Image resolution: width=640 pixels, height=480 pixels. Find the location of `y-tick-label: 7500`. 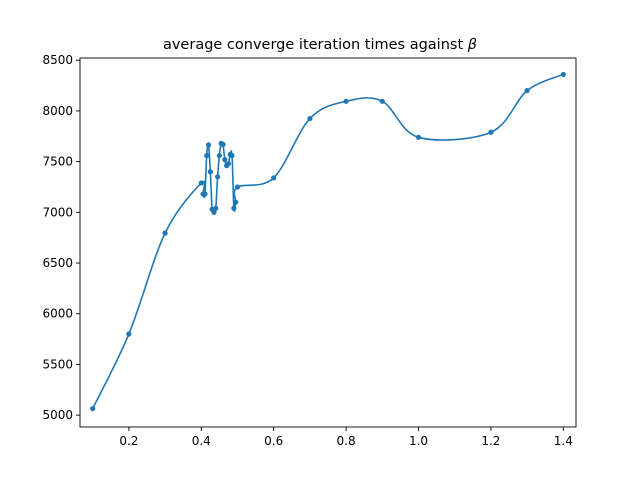

y-tick-label: 7500 is located at coordinates (57, 162).